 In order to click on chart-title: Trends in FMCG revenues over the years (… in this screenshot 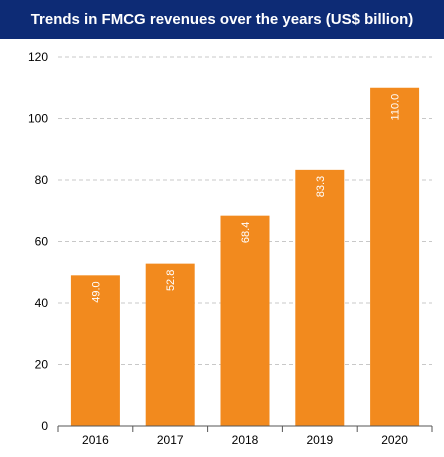, I will do `click(222, 19)`.